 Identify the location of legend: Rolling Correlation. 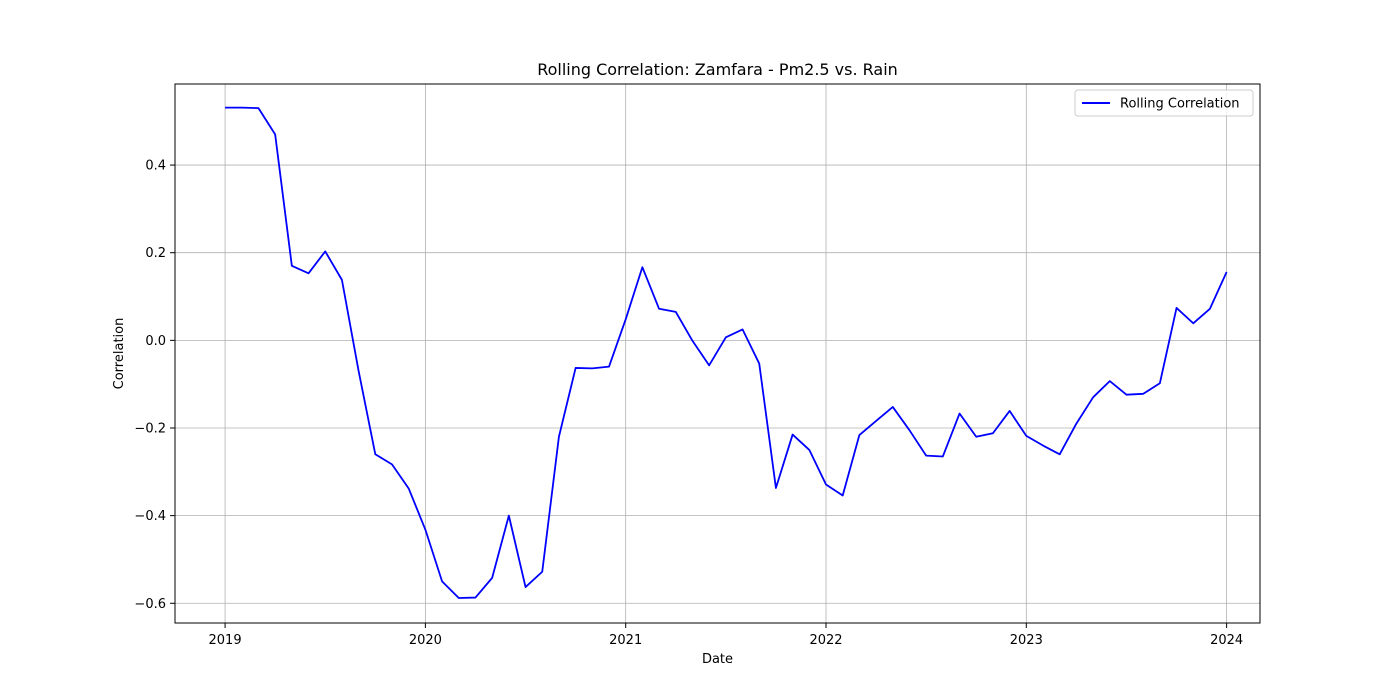
(1164, 103).